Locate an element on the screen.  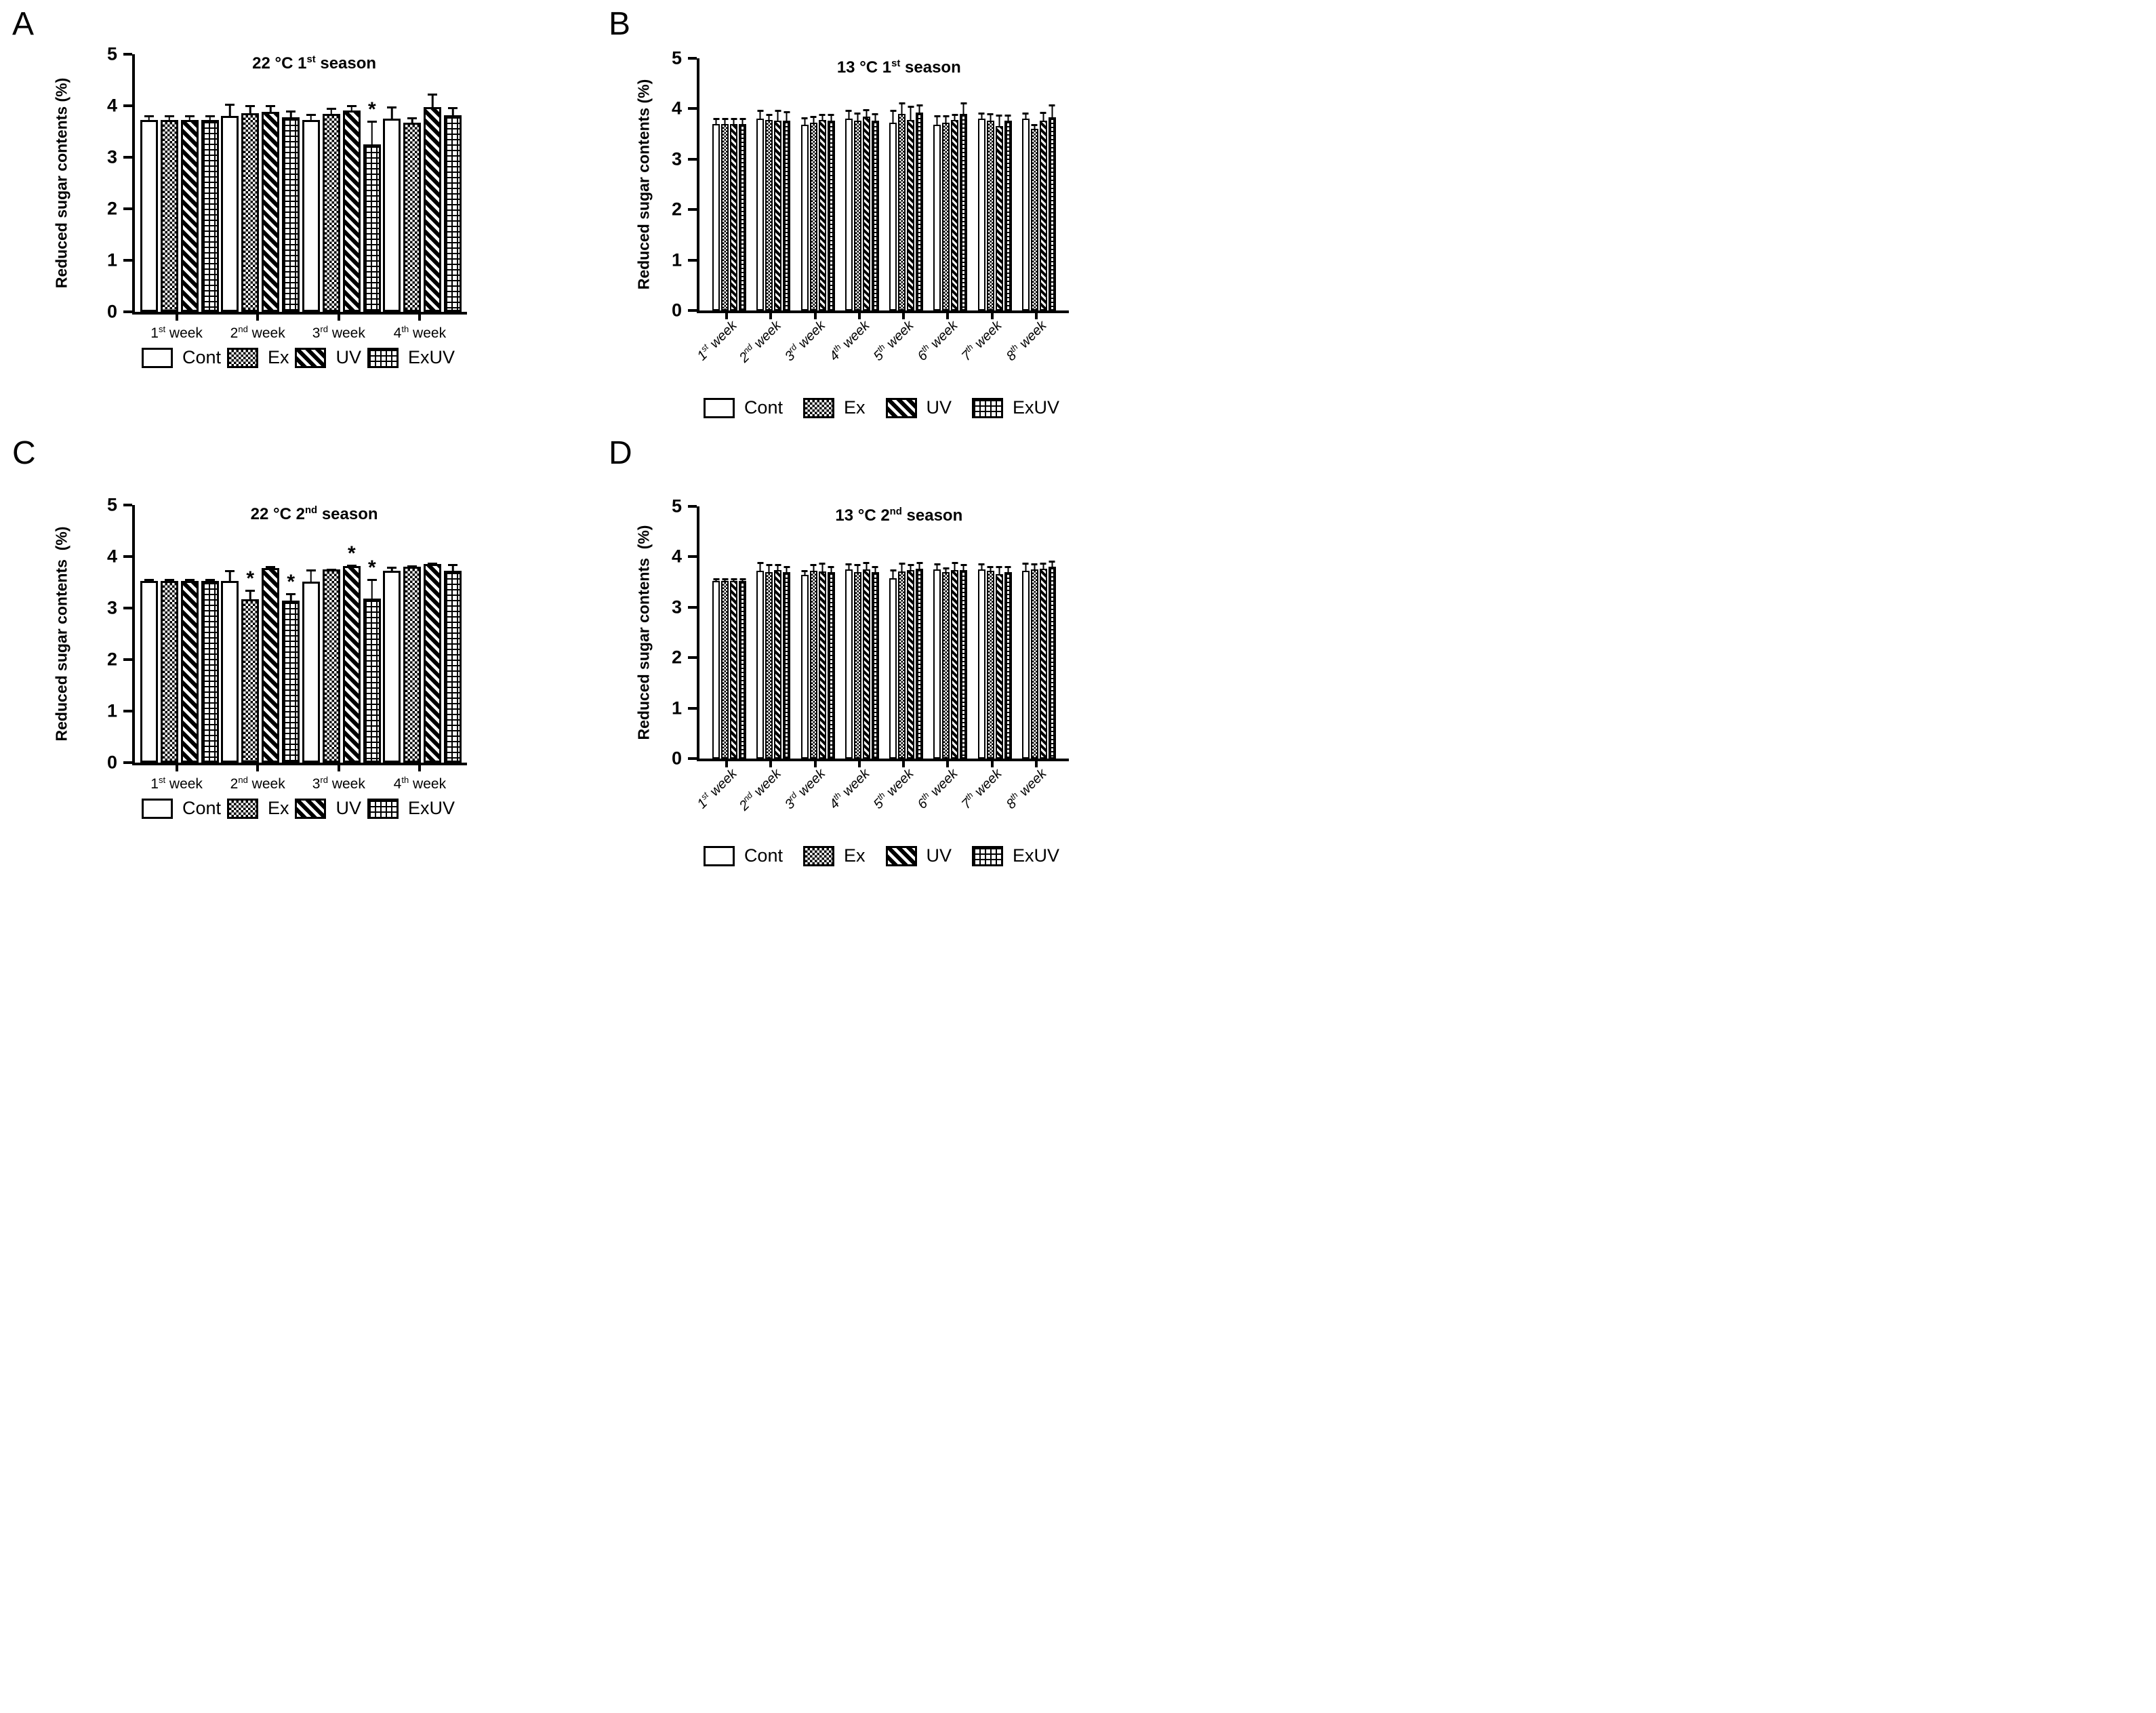
x-label-cell: 5th week is located at coordinates (896, 351).